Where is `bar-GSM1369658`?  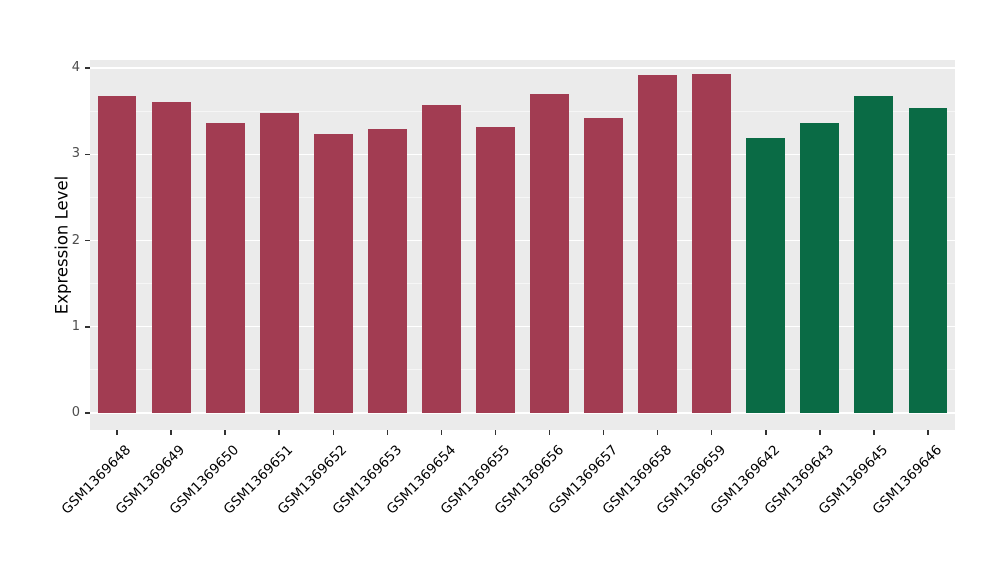
bar-GSM1369658 is located at coordinates (658, 243).